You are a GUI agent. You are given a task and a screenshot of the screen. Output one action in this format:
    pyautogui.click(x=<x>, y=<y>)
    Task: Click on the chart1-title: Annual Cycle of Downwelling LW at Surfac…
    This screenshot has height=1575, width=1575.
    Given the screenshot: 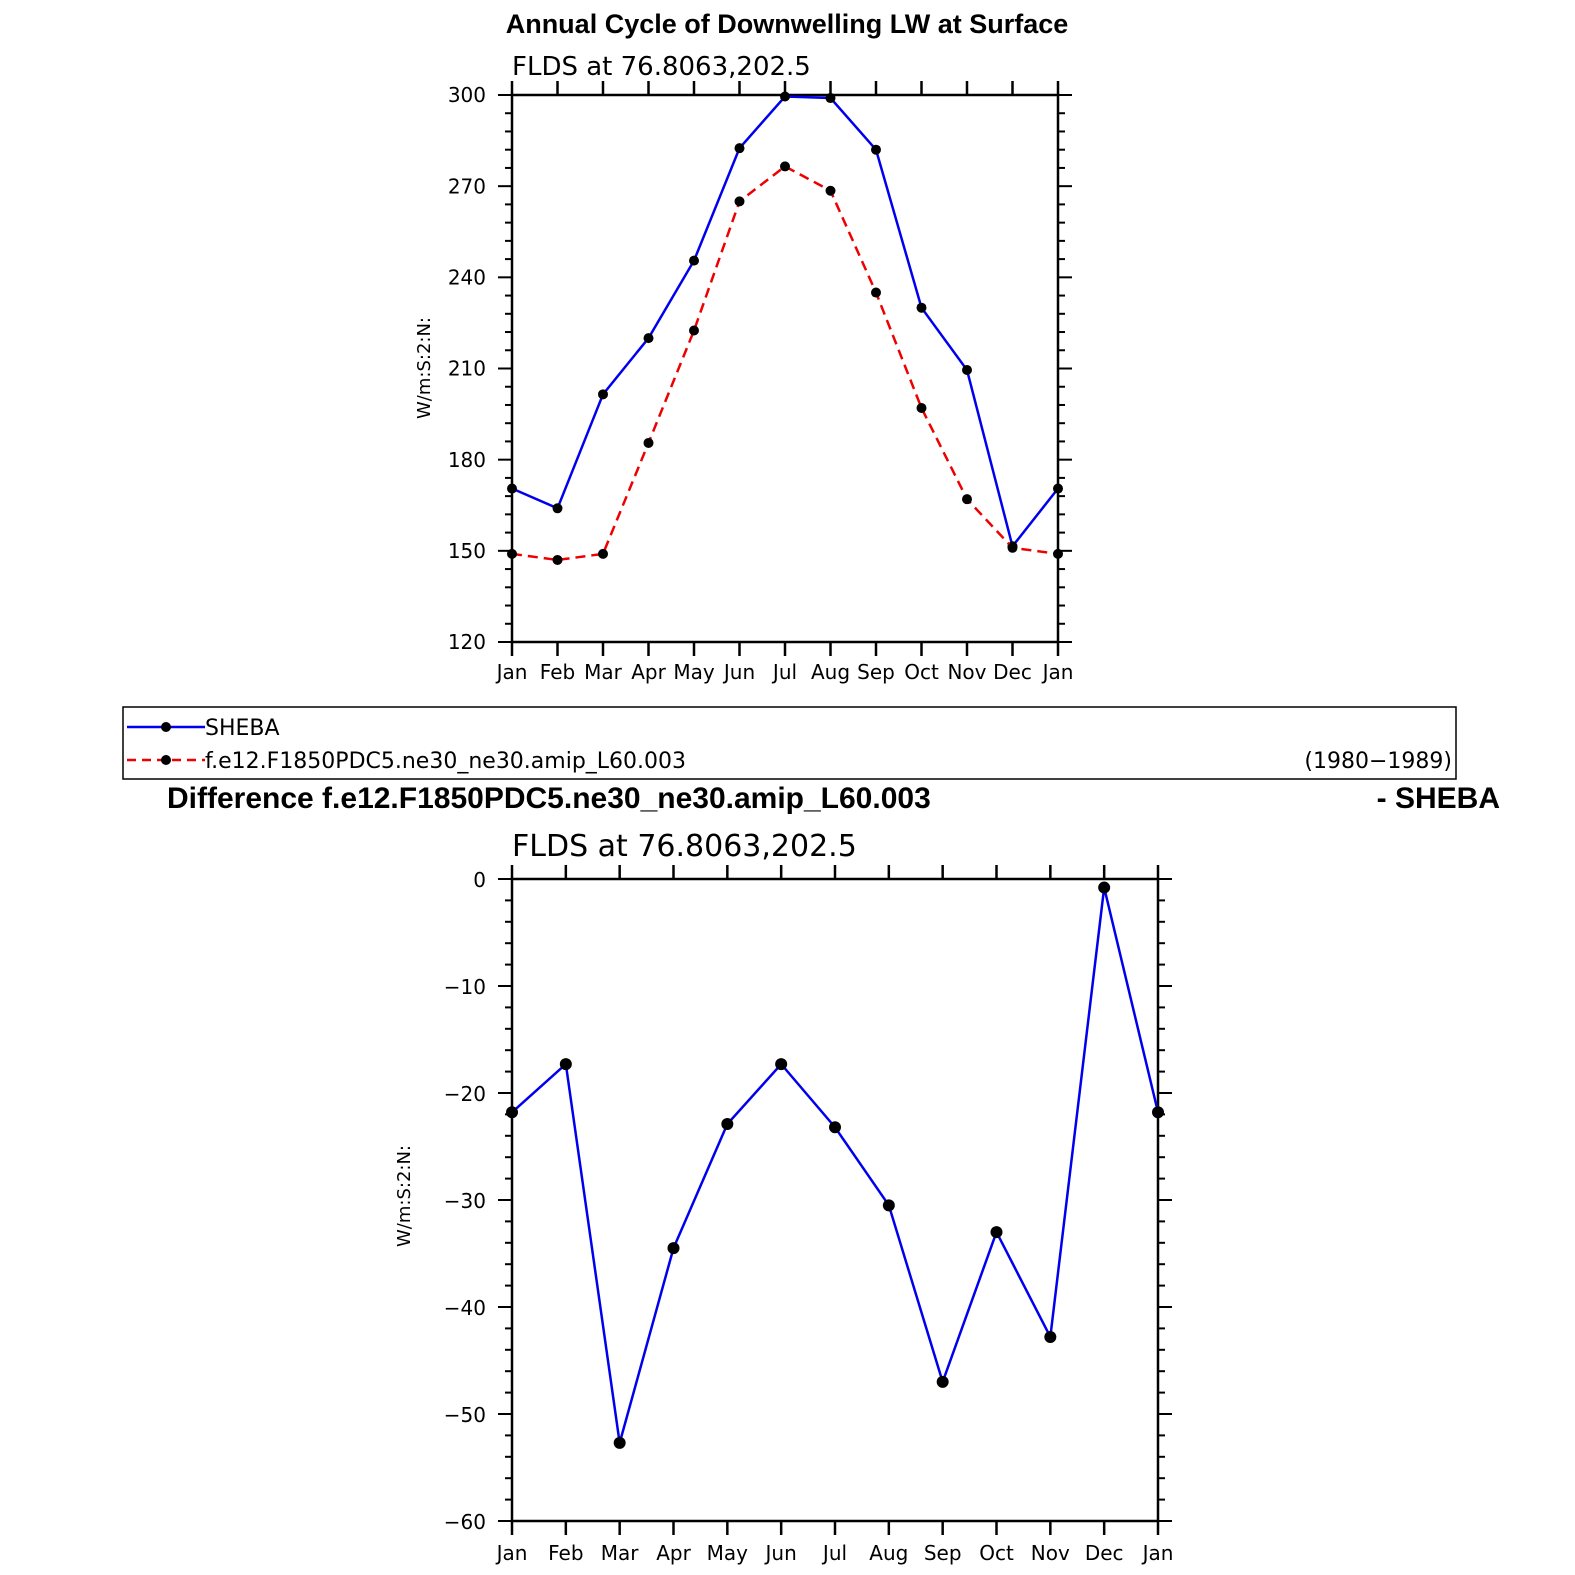 What is the action you would take?
    pyautogui.click(x=787, y=24)
    